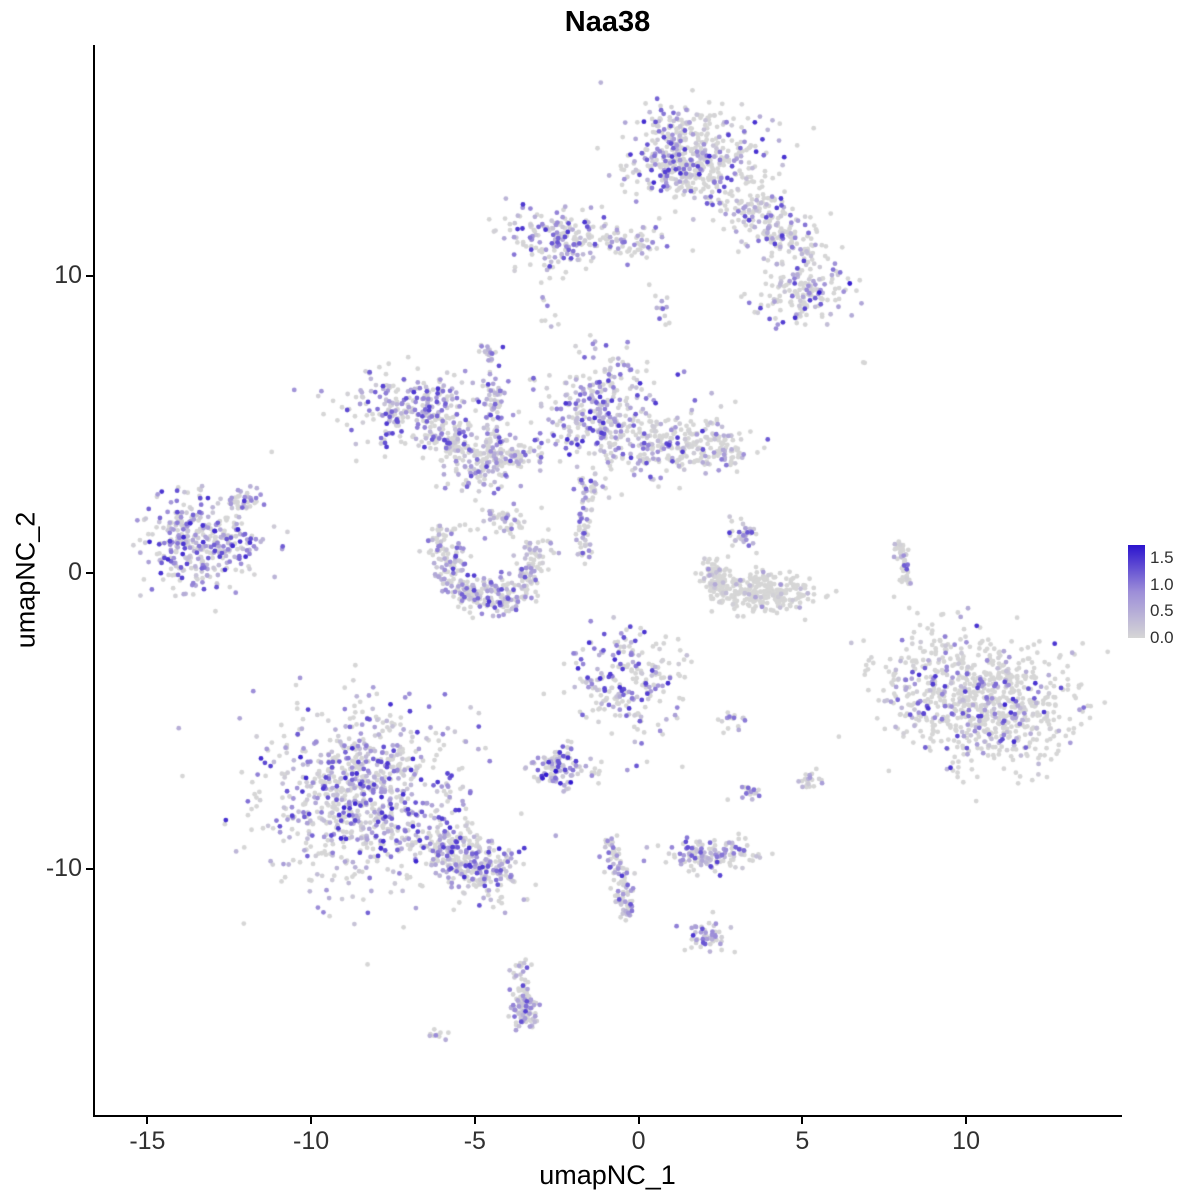  I want to click on x-tick-label: 0, so click(638, 1141).